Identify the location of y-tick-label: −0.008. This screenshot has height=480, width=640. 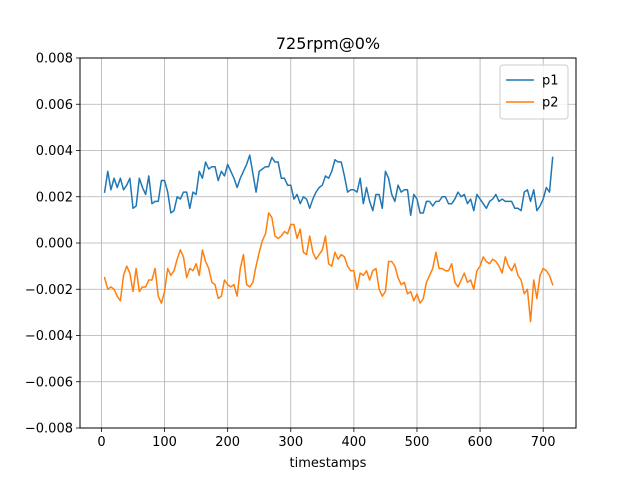
(49, 429).